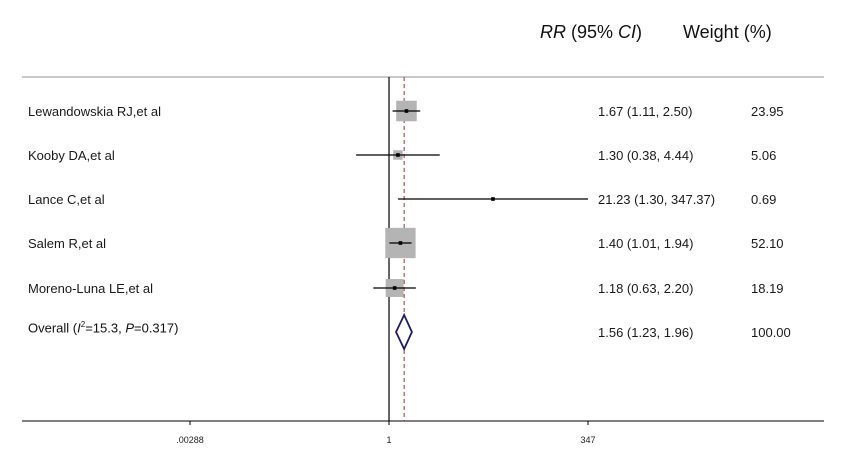  What do you see at coordinates (90, 288) in the screenshot?
I see `study-label: Moreno-Luna LE,et al` at bounding box center [90, 288].